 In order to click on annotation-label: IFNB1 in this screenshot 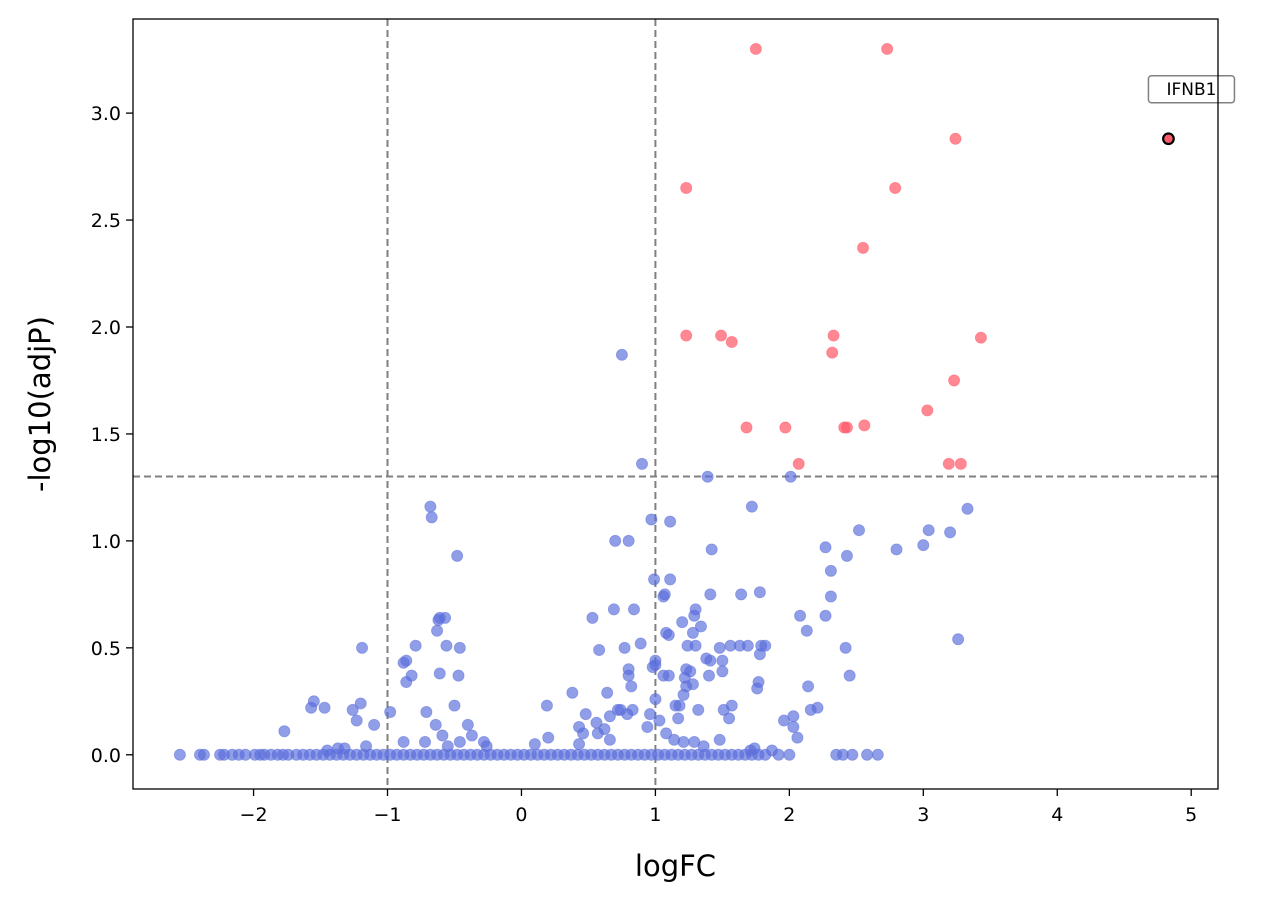, I will do `click(1191, 90)`.